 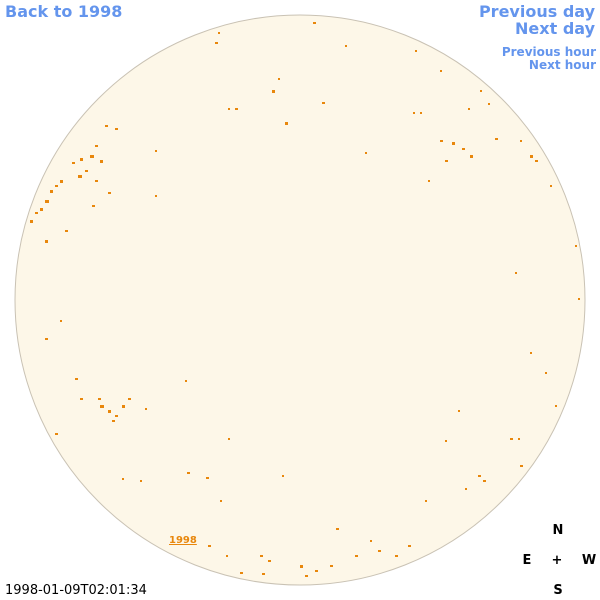 I want to click on compass-east: E, so click(x=527, y=560).